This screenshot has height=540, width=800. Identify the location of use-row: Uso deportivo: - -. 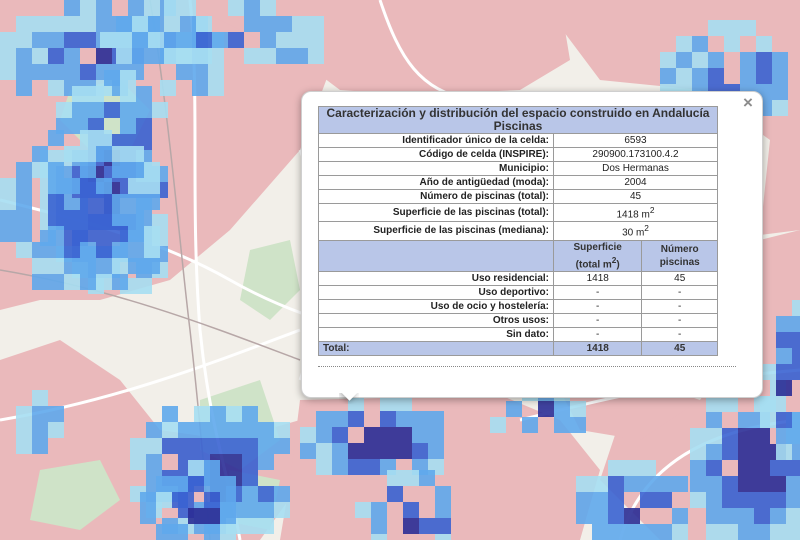
(518, 292).